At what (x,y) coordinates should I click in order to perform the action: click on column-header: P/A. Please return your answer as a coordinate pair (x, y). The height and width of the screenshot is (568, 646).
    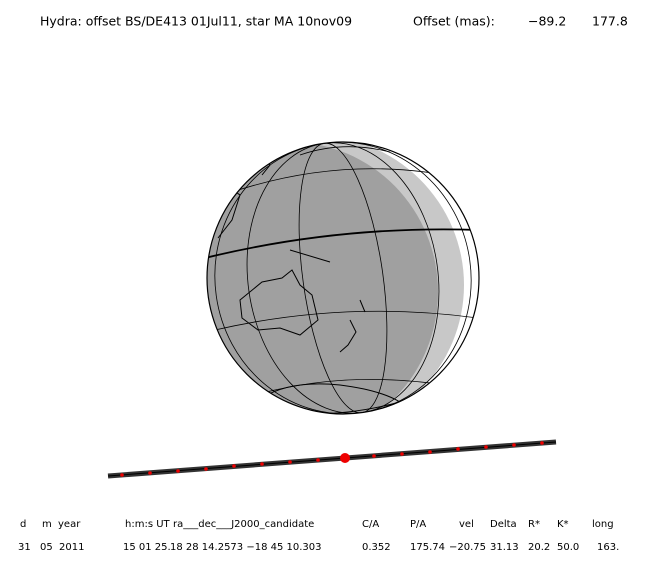
    Looking at the image, I should click on (418, 524).